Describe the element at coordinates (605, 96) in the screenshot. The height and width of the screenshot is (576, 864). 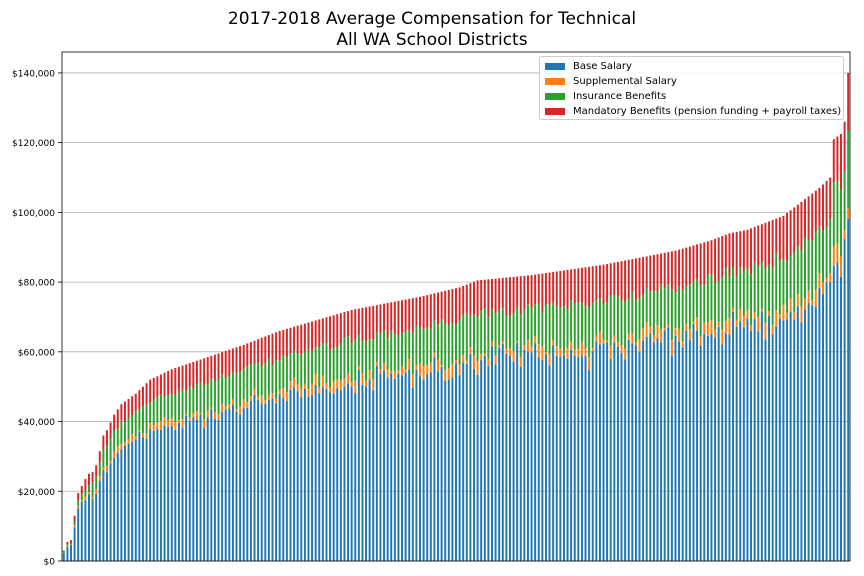
I see `legend-item-insurance-benefits: Insurance Benefits` at that location.